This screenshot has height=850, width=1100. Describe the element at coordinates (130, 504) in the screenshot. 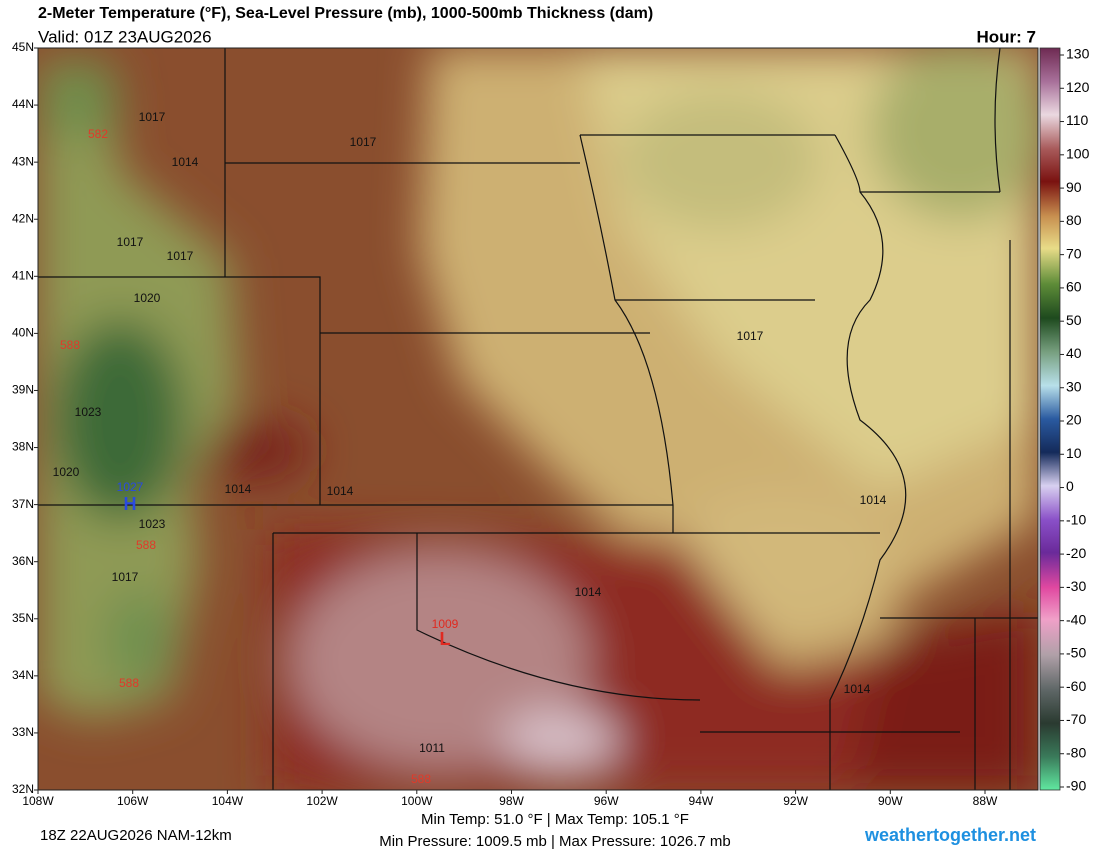

I see `high-symbol: H` at that location.